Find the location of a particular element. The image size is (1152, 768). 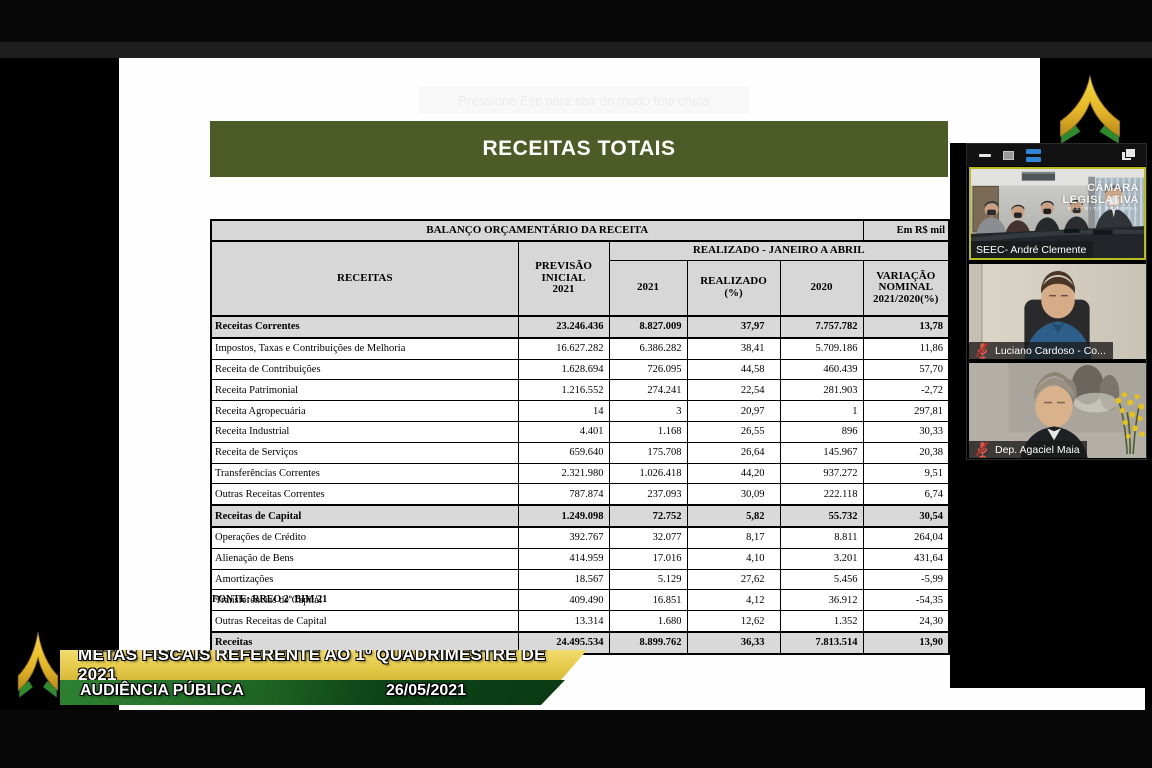

row-value: 6.386.282 is located at coordinates (648, 348).